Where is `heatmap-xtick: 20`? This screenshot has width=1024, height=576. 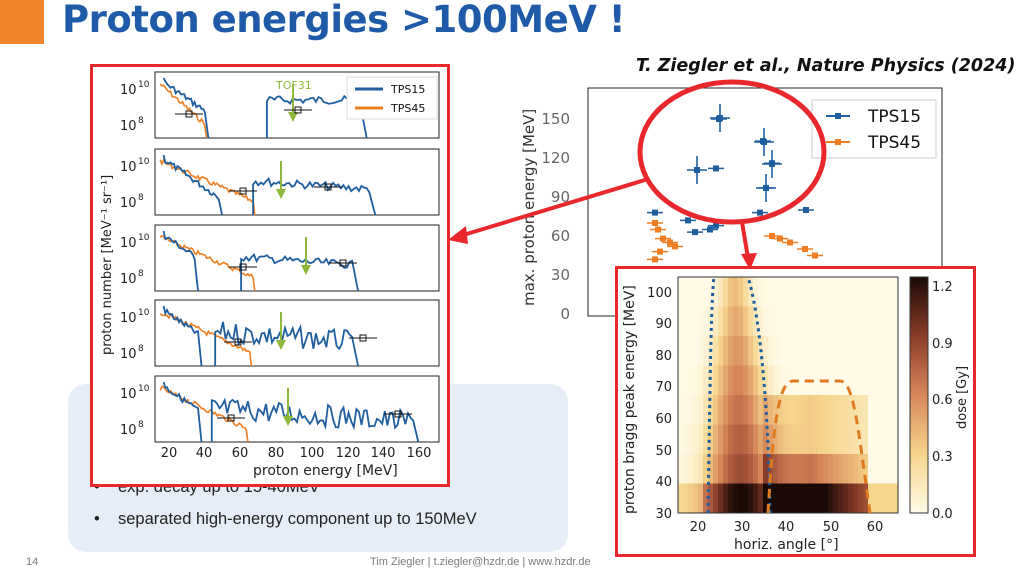 heatmap-xtick: 20 is located at coordinates (698, 527).